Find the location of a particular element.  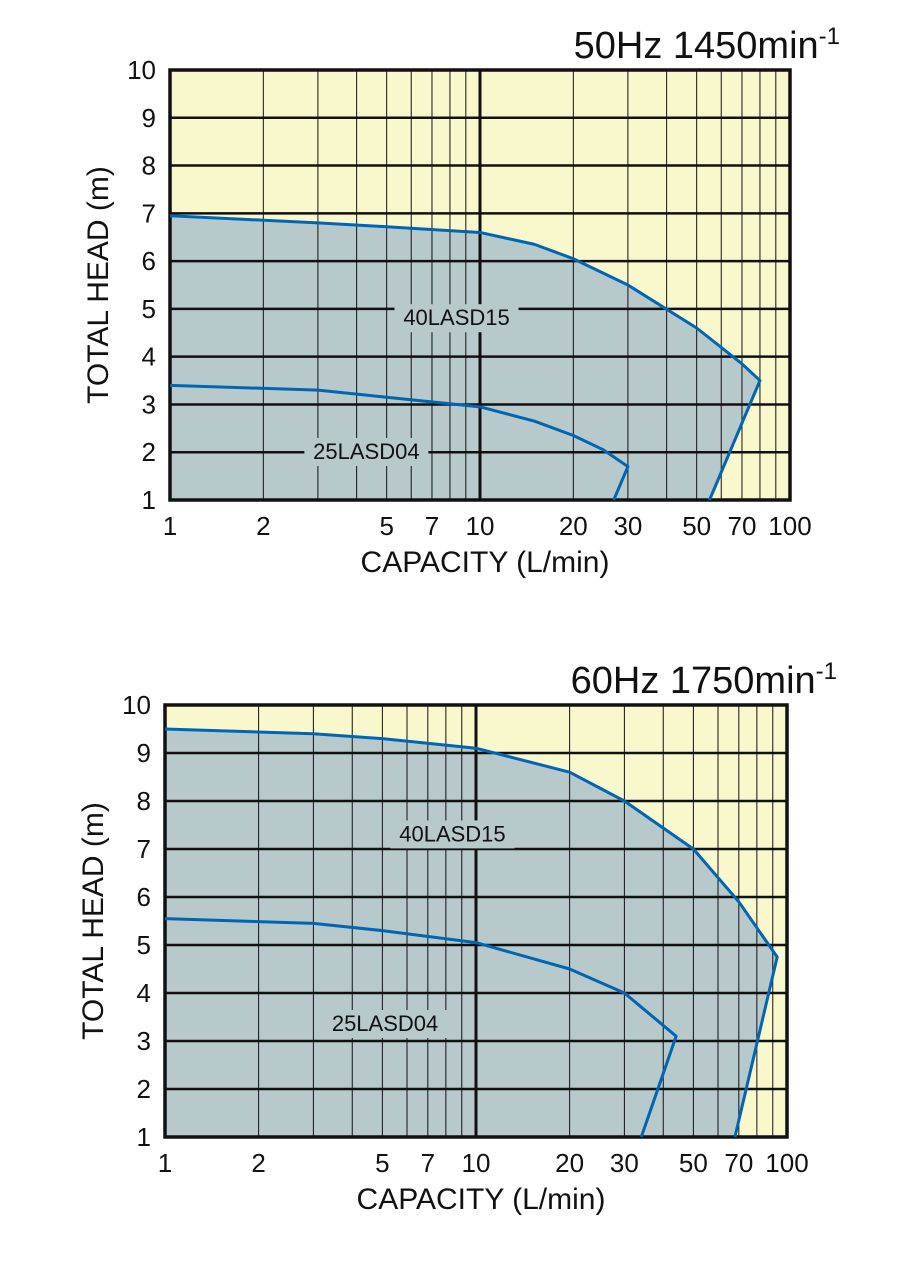

curve-40LASD15 is located at coordinates (465, 357).